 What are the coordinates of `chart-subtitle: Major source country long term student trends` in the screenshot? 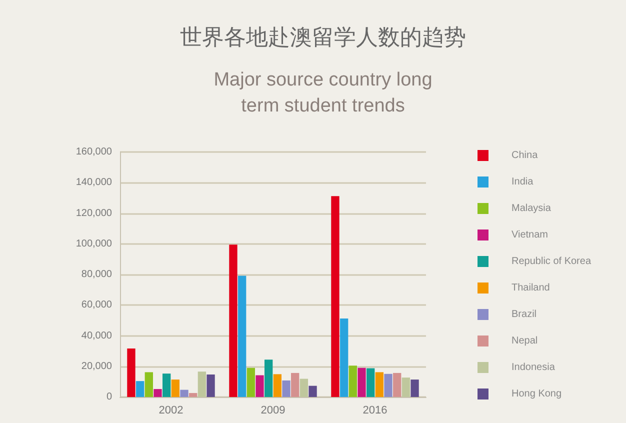 It's located at (323, 93).